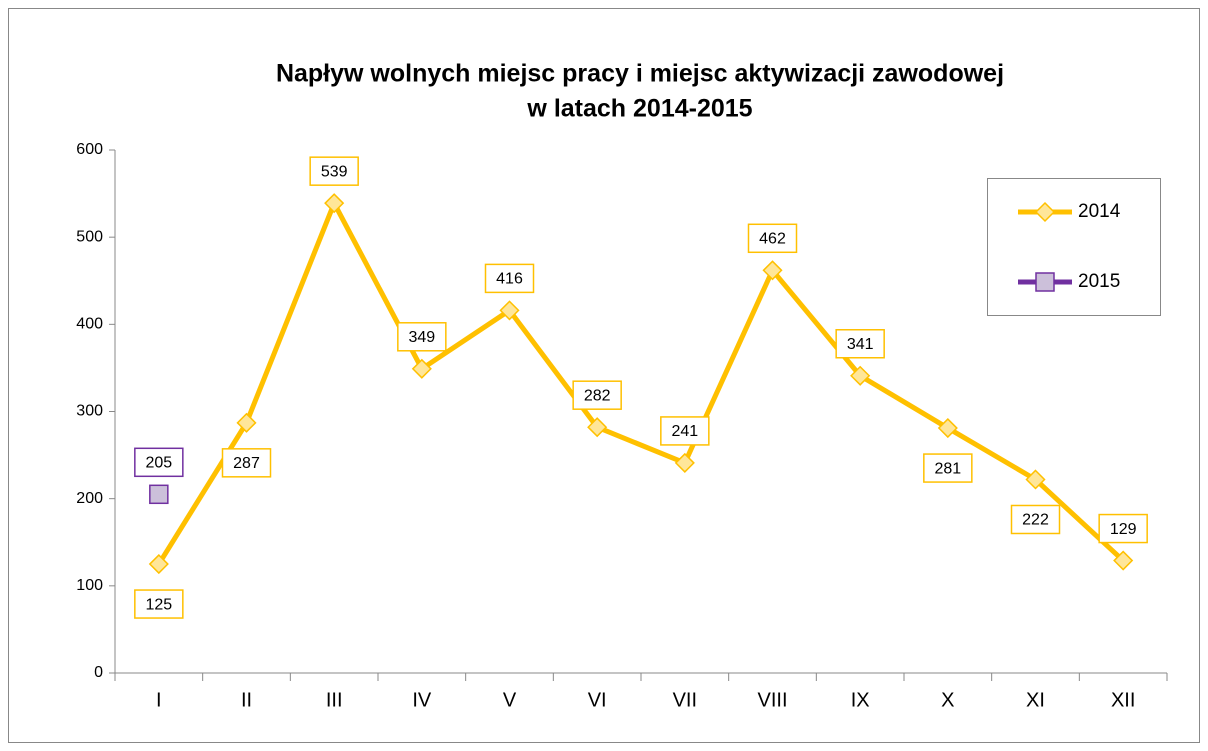 Image resolution: width=1208 pixels, height=751 pixels. I want to click on legend-box, so click(1074, 247).